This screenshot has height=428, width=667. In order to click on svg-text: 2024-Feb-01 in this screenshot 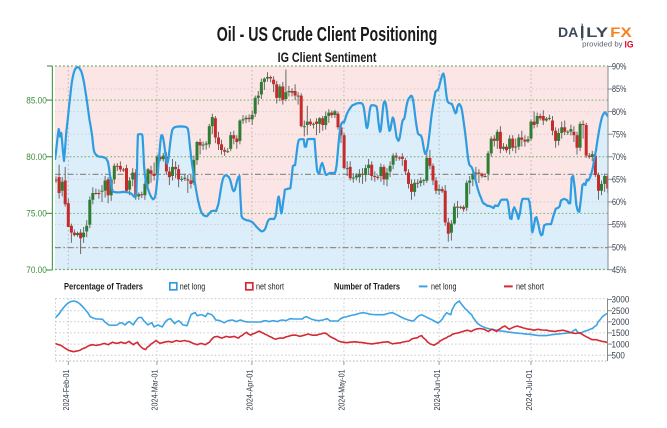, I will do `click(66, 389)`.